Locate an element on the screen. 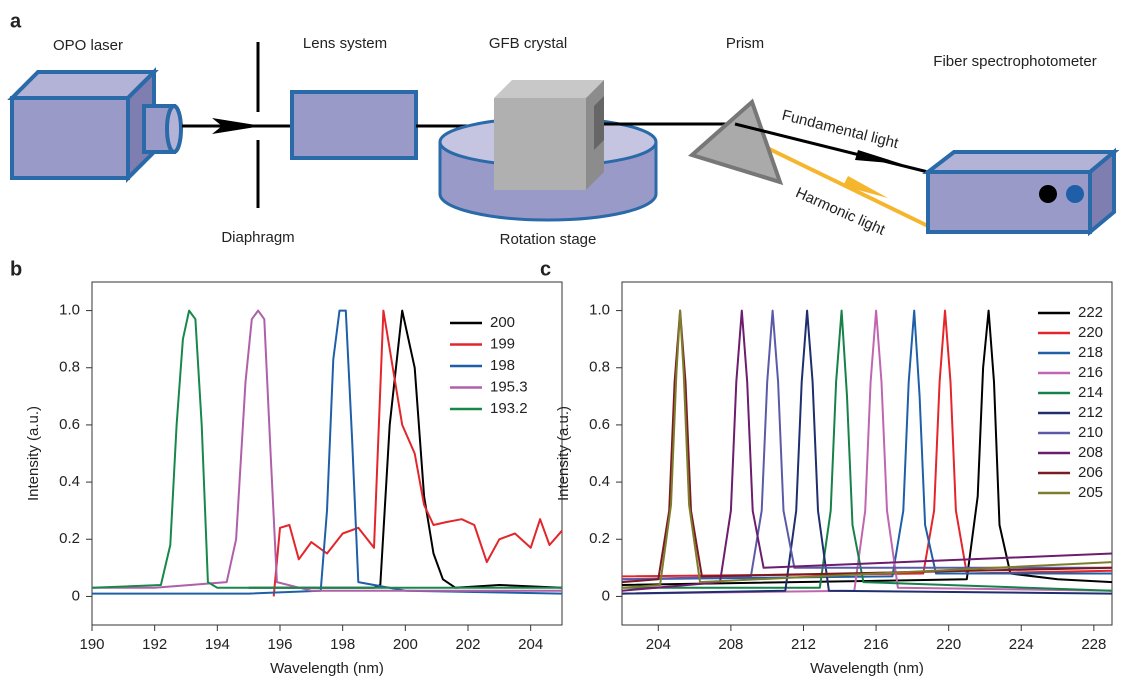  x-tick-label: 224 is located at coordinates (1021, 644).